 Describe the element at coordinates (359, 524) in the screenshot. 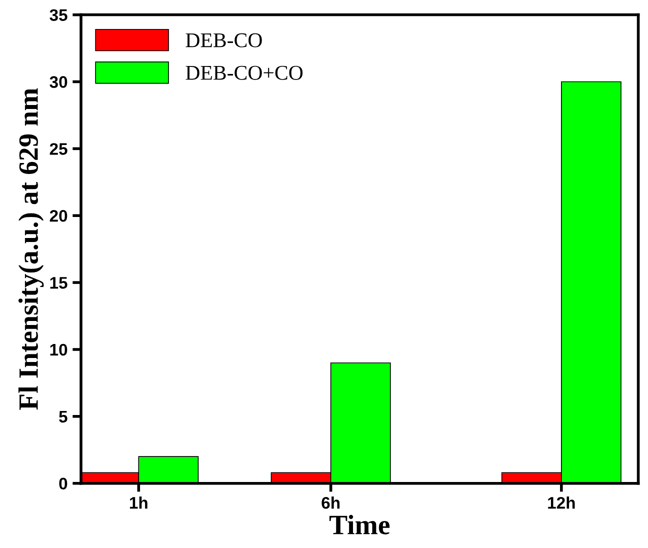

I see `x-axis-title: Time` at that location.